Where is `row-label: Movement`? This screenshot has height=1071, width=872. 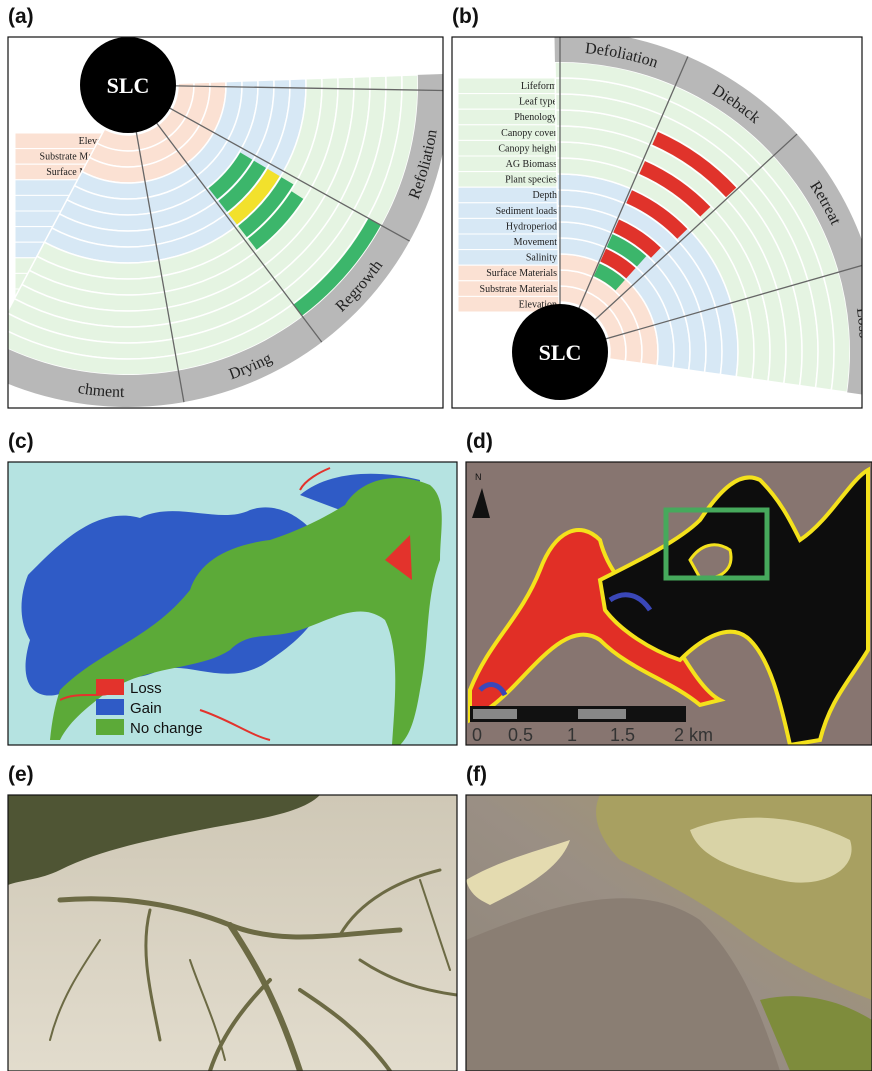 row-label: Movement is located at coordinates (536, 242).